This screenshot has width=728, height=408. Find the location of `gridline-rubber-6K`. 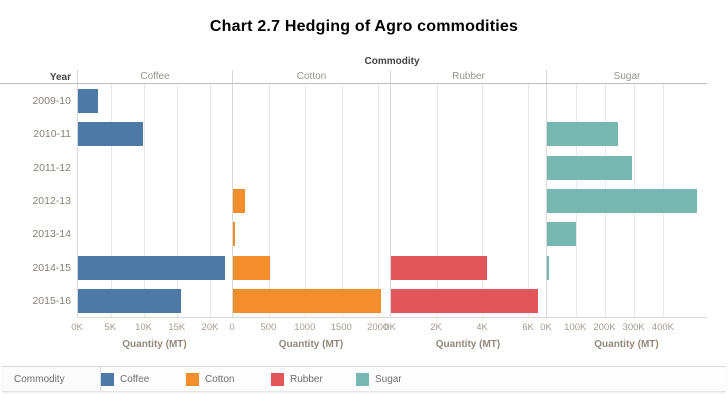

gridline-rubber-6K is located at coordinates (529, 200).